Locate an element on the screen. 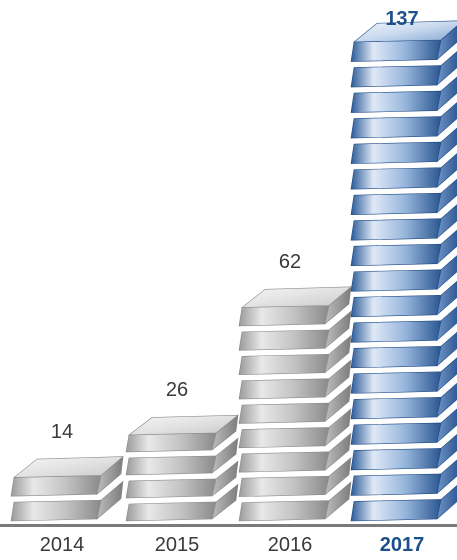  value-label-2017: 137 is located at coordinates (402, 19).